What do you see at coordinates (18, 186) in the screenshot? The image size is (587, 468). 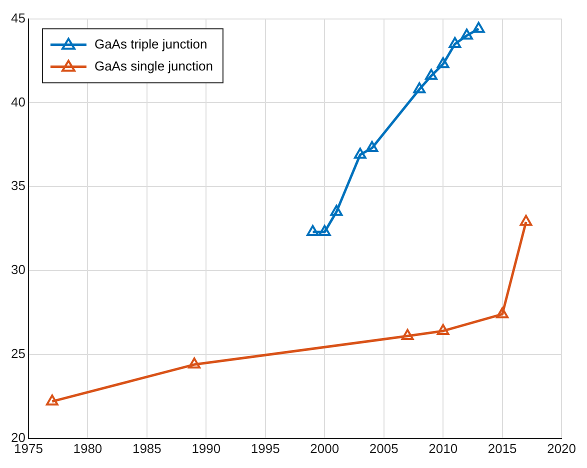 I see `y-tick-label: 35` at bounding box center [18, 186].